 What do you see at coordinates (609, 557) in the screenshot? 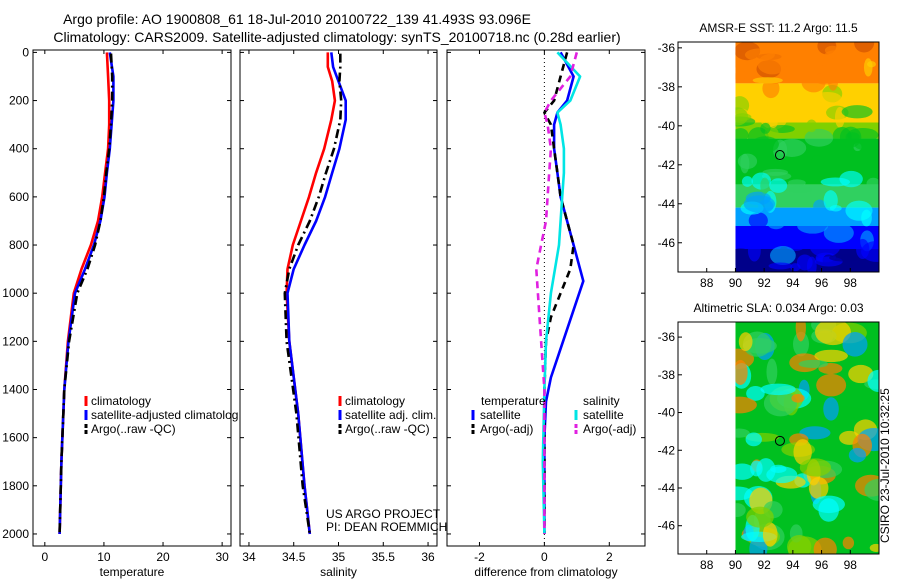
I see `difference-x-tick-label: 2` at bounding box center [609, 557].